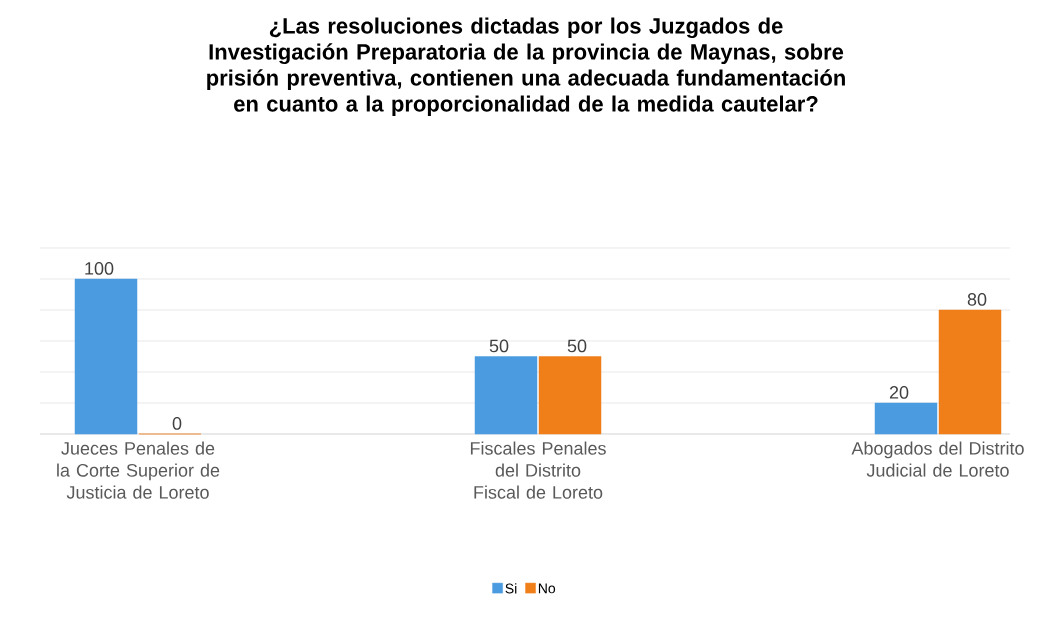 This screenshot has width=1052, height=626. I want to click on x-tick-label: Jueces Penales de la Corte Superior de Justicia de Loreto, so click(138, 470).